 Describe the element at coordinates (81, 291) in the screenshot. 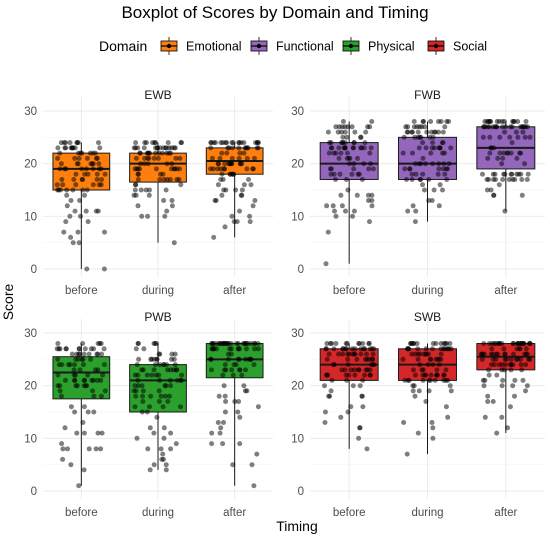

I see `x-tick-label-before: before` at that location.